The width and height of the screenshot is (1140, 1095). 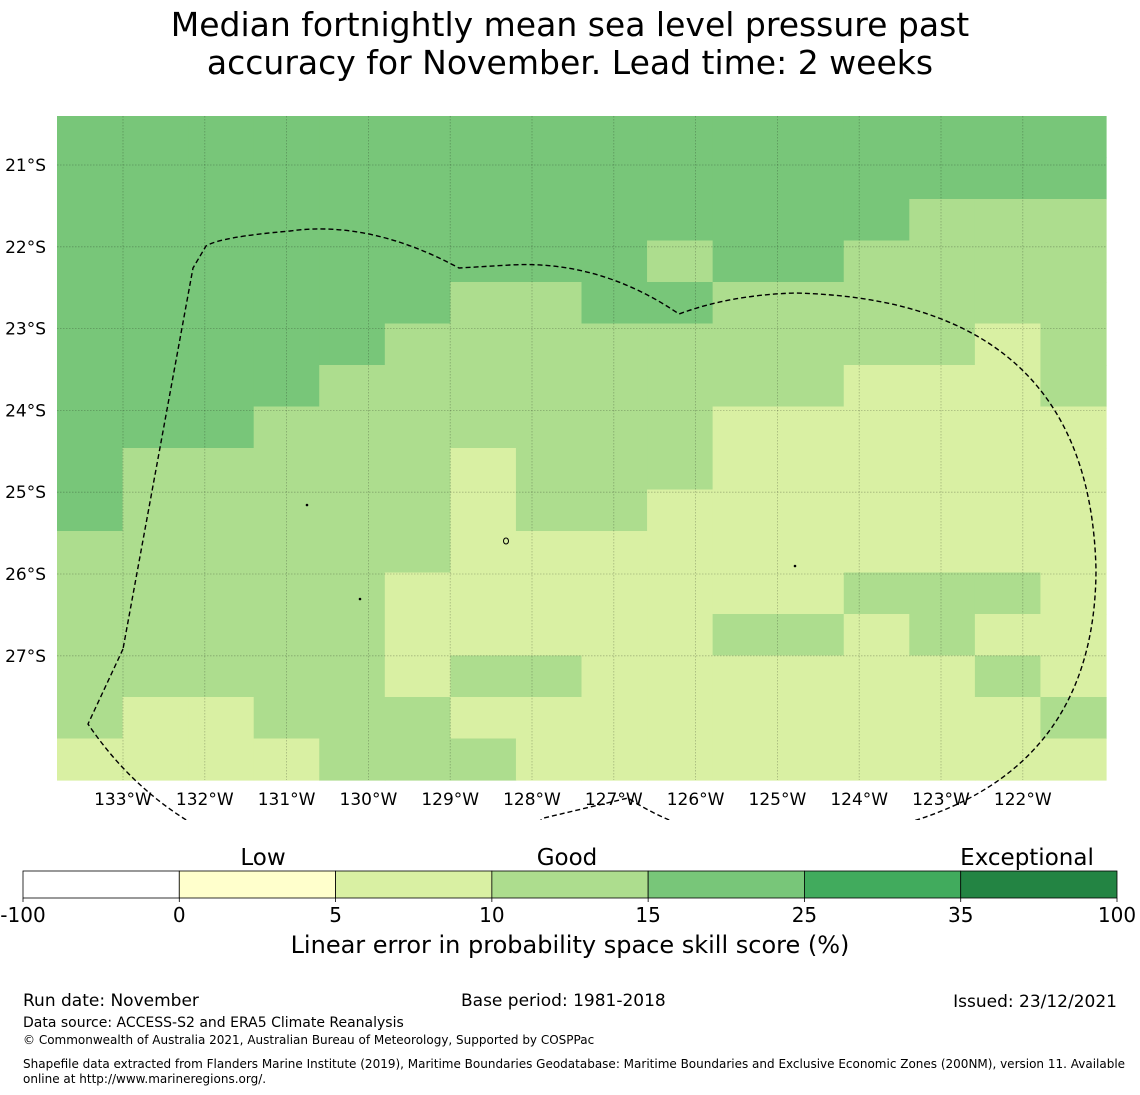 I want to click on colorbar-swatch, so click(x=257, y=884).